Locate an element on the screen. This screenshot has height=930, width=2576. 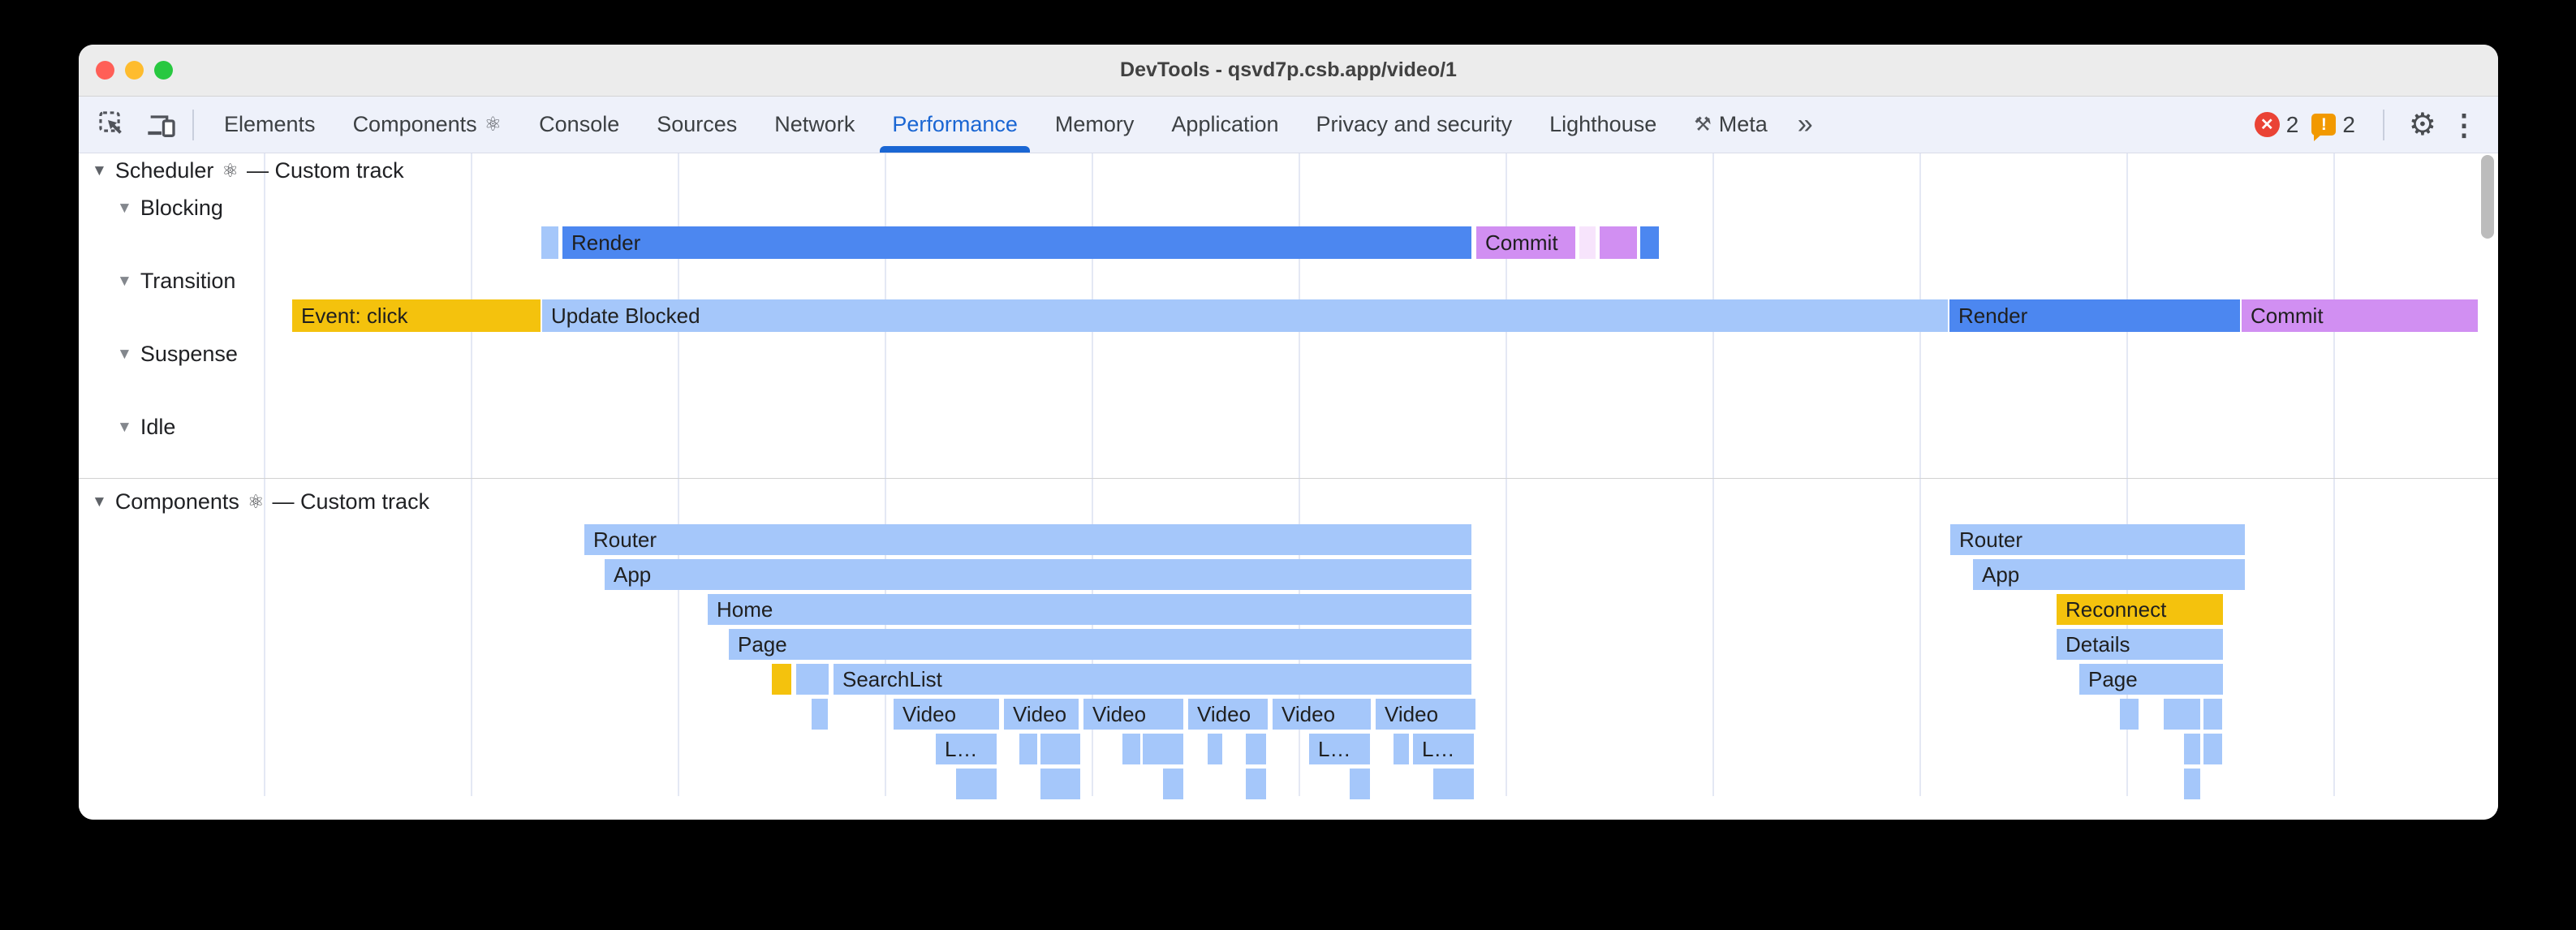
tab-performance: Performance is located at coordinates (954, 125).